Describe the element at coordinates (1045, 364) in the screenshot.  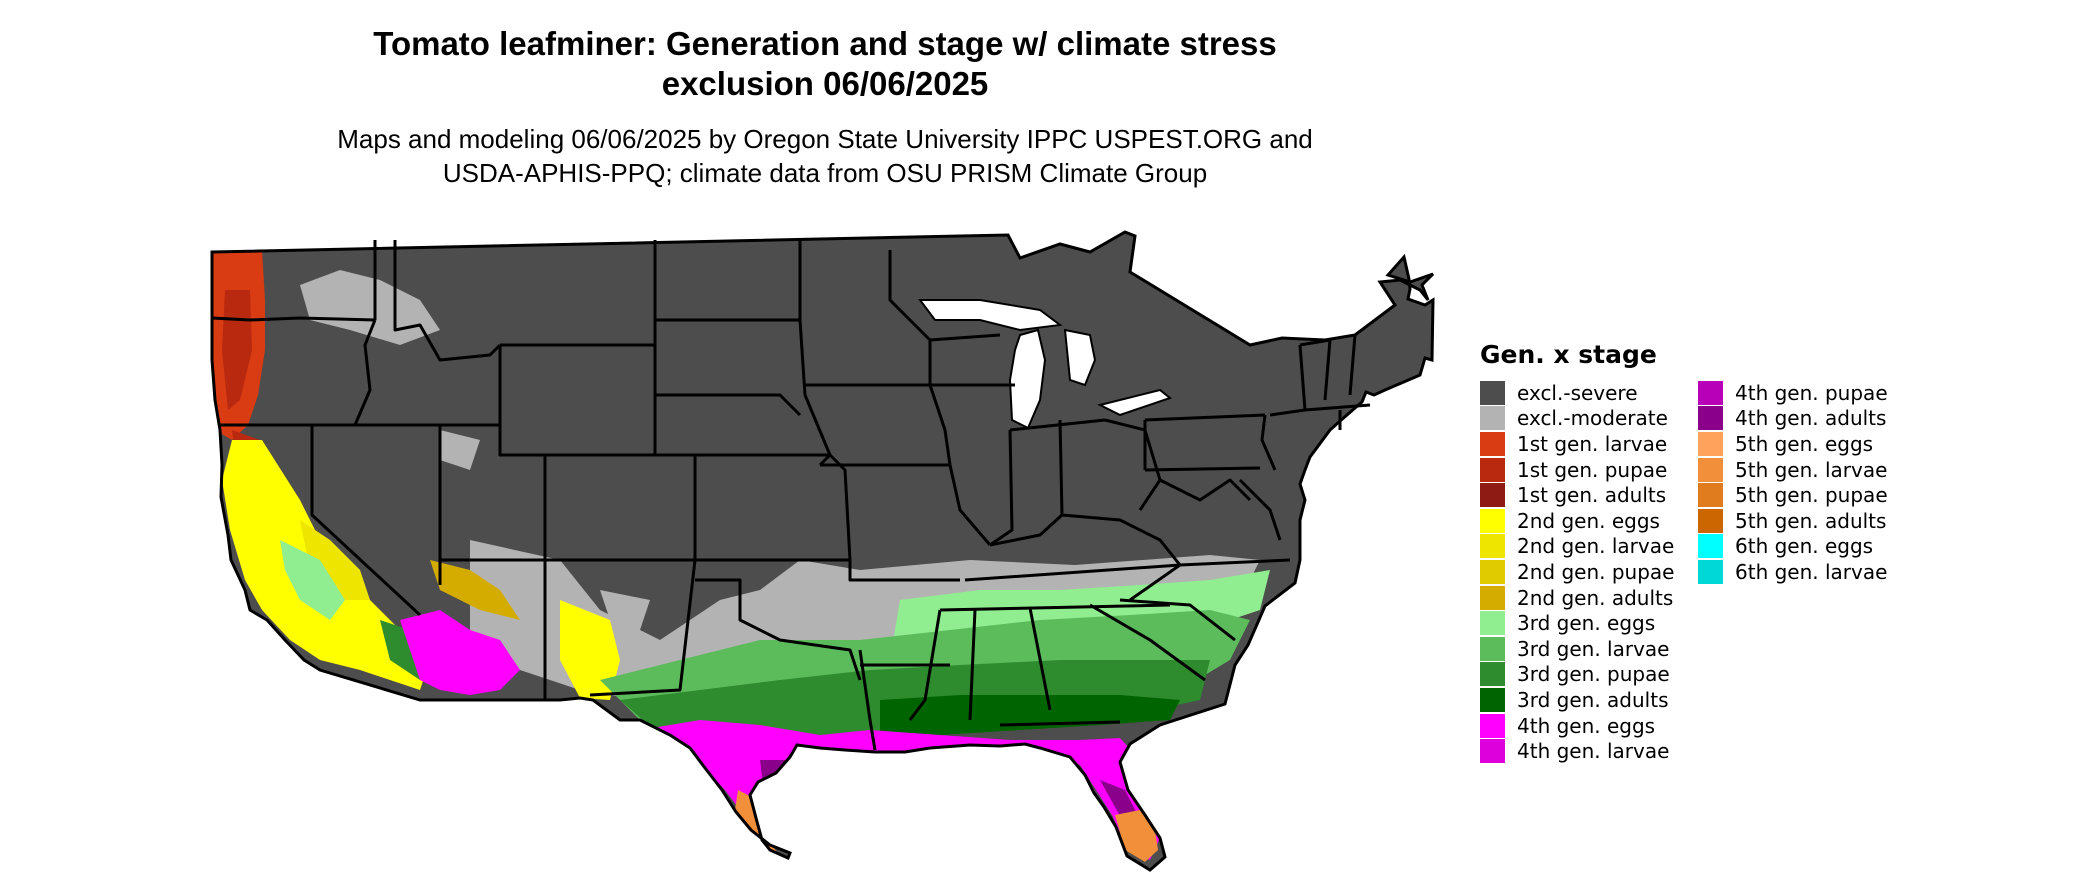
I see `great-lakes` at that location.